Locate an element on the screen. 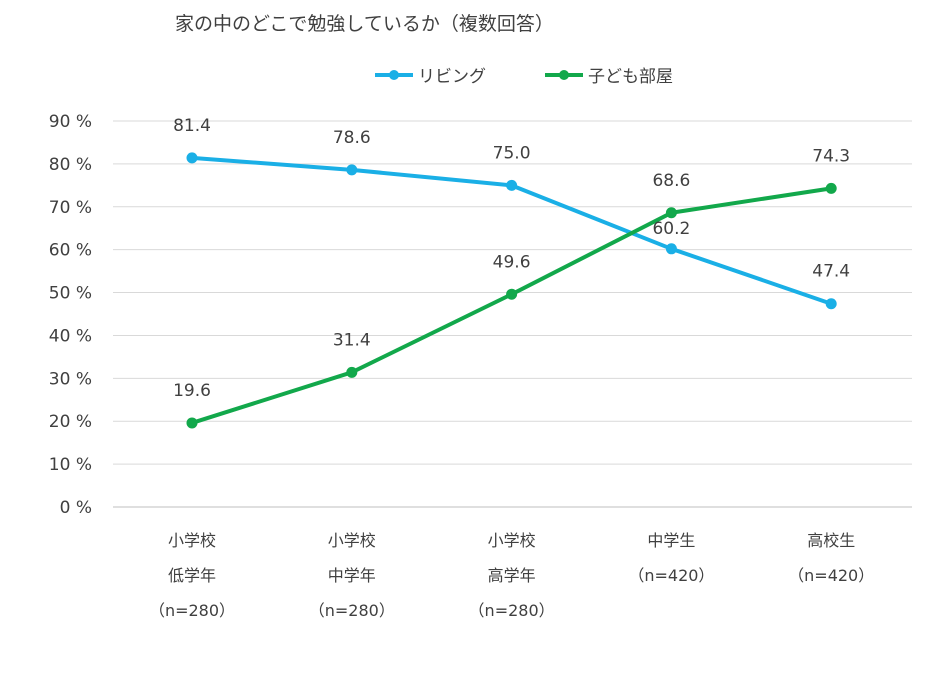  y-tick-label: 90 % is located at coordinates (70, 122).